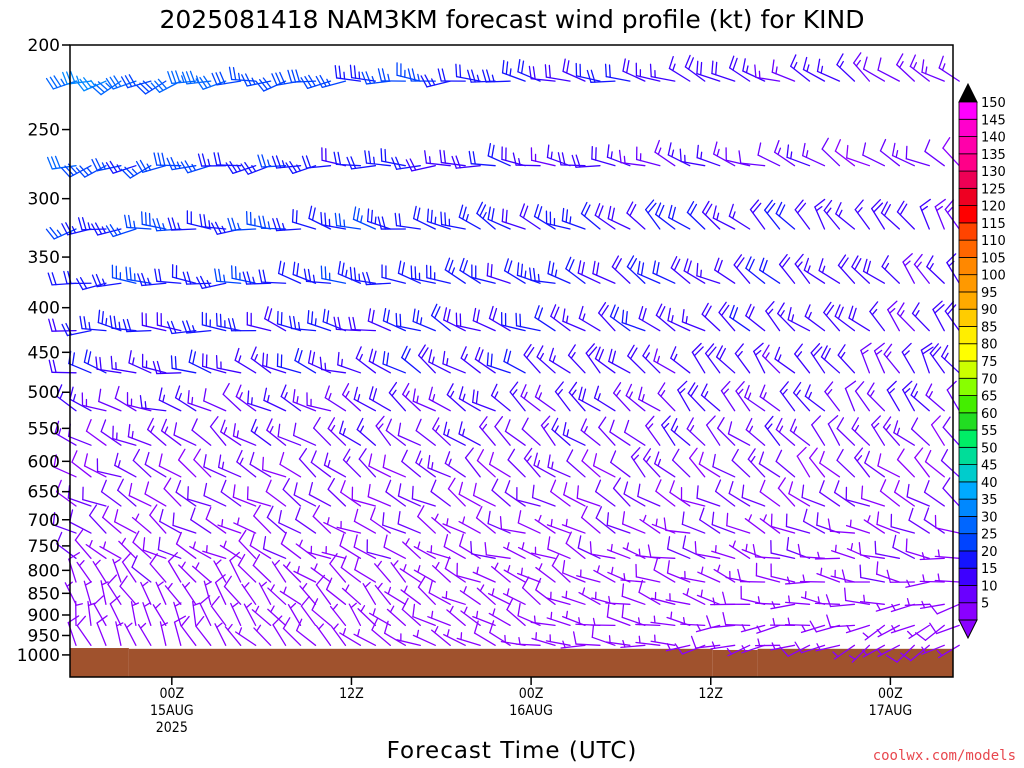 Image resolution: width=1024 pixels, height=768 pixels. I want to click on y-tick-label: 200, so click(44, 46).